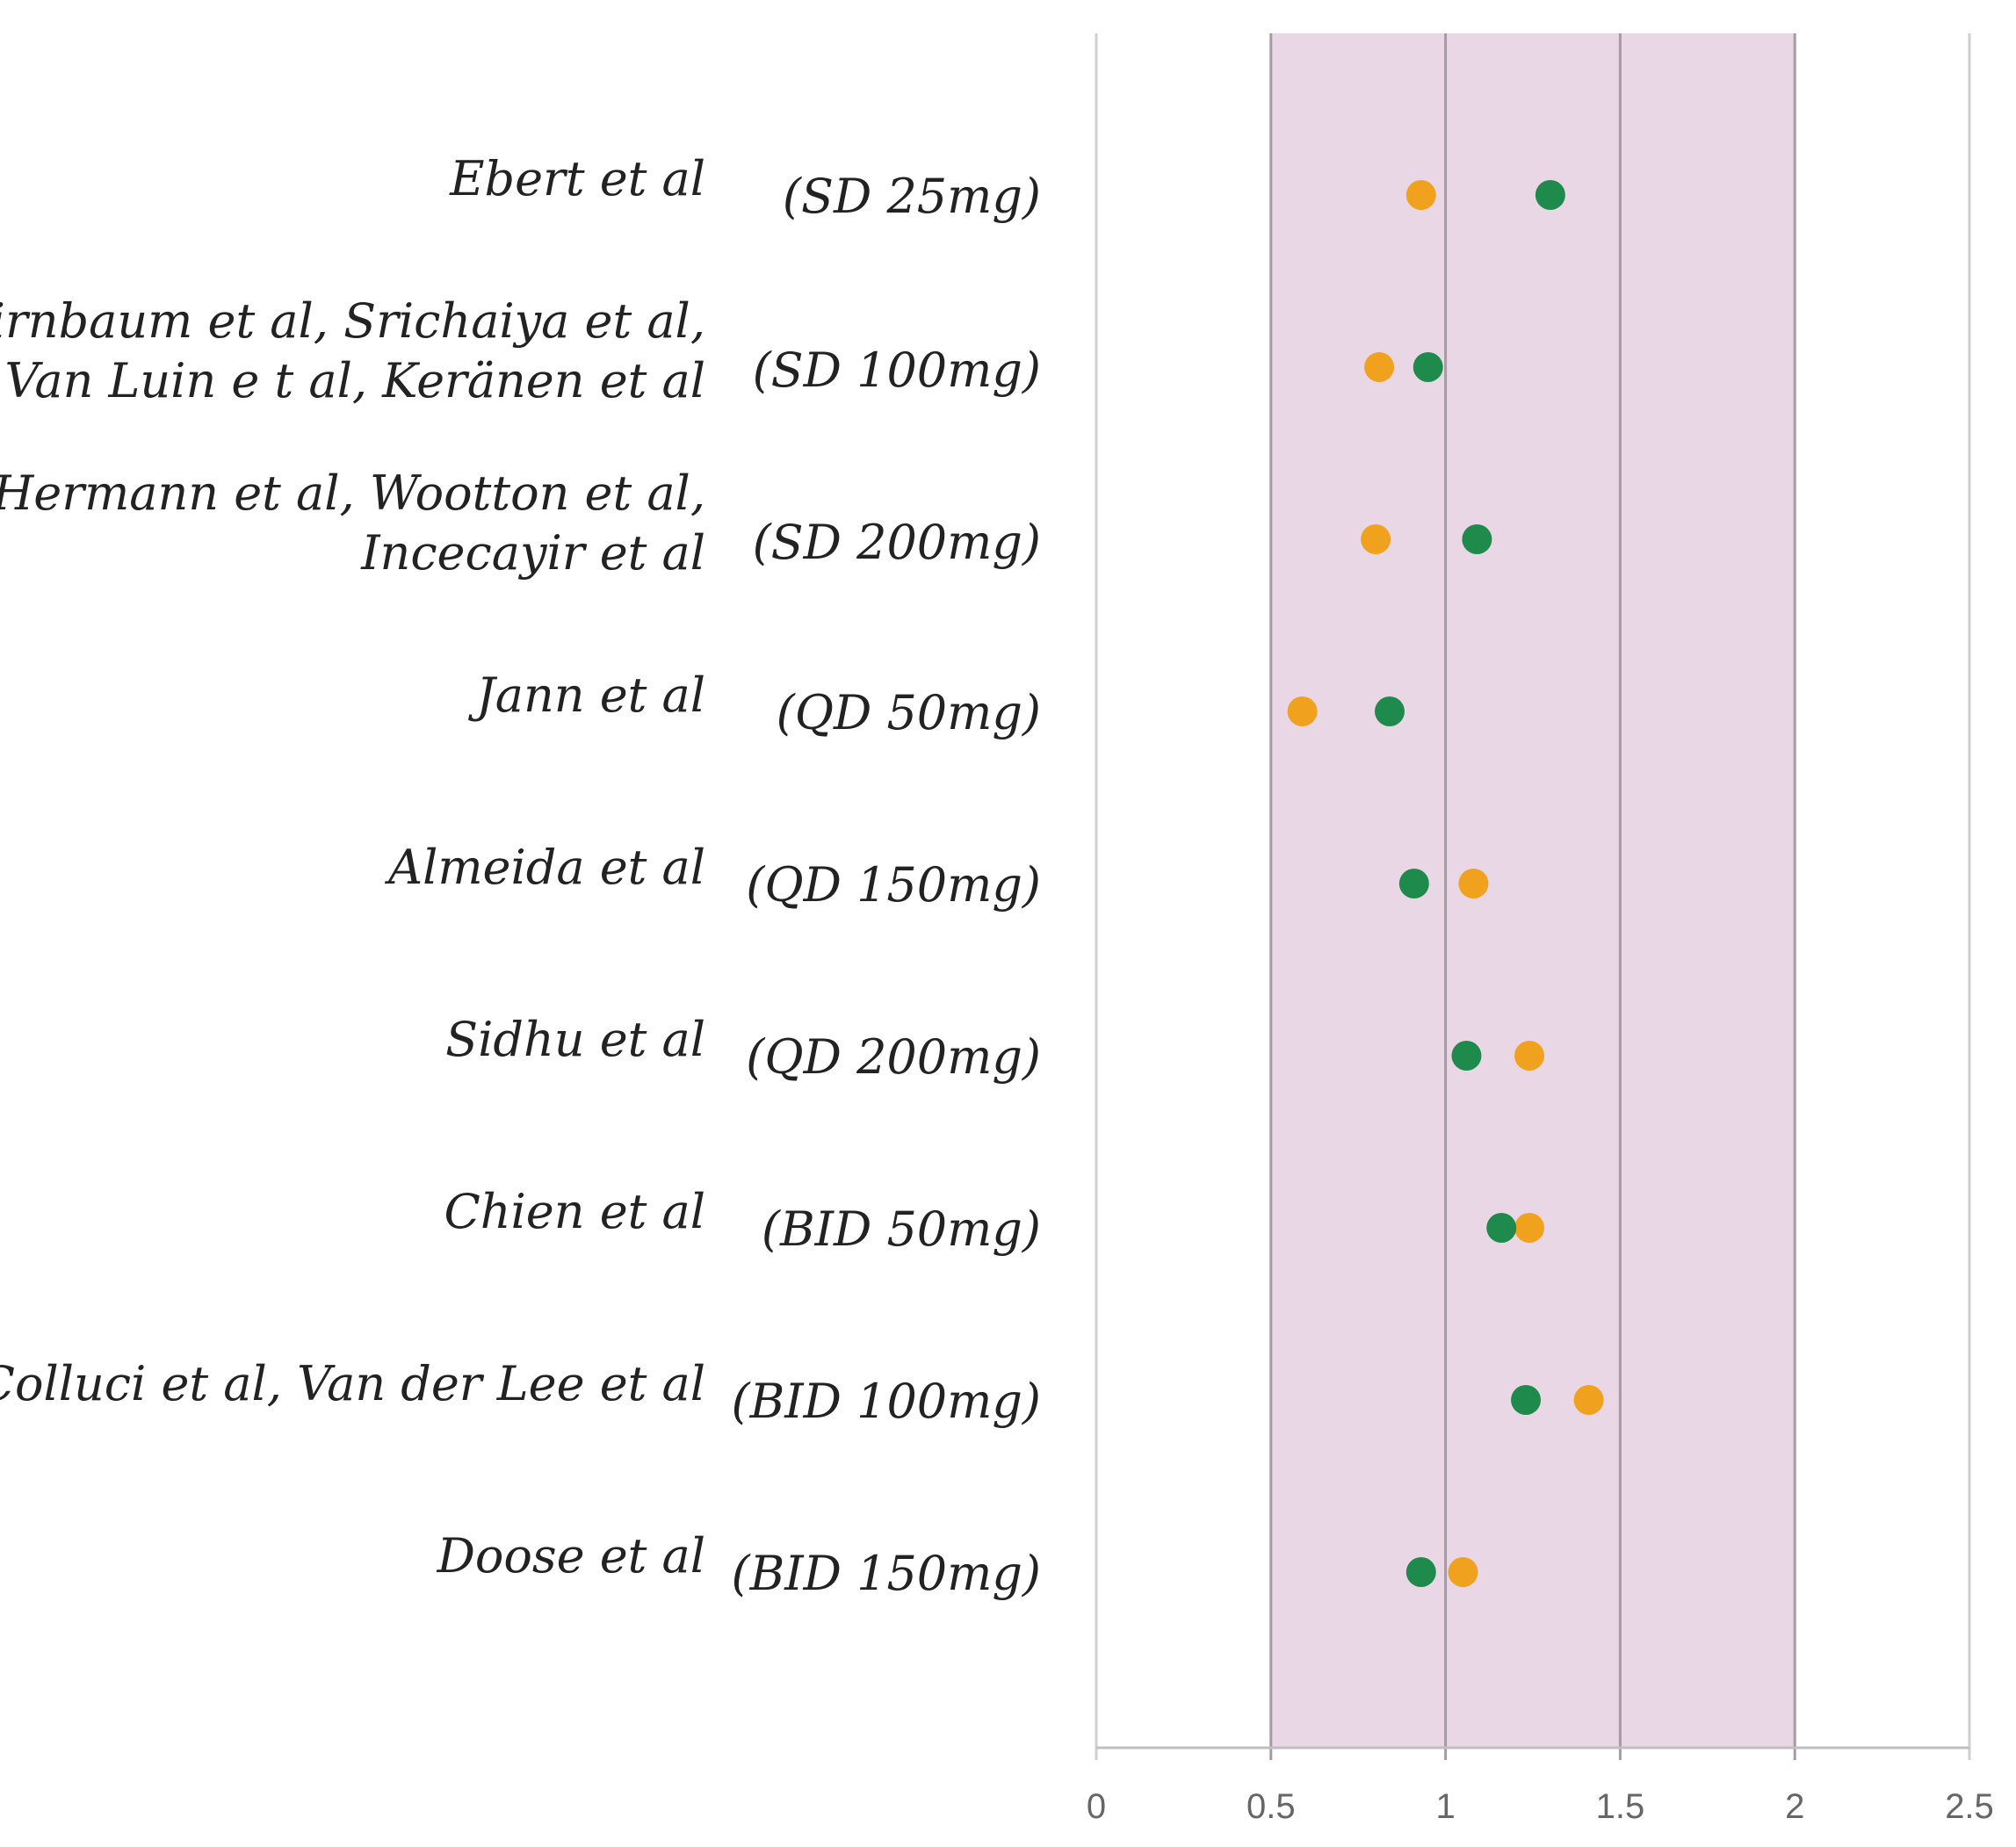  I want to click on x-tick-label: 1.5, so click(1620, 1806).